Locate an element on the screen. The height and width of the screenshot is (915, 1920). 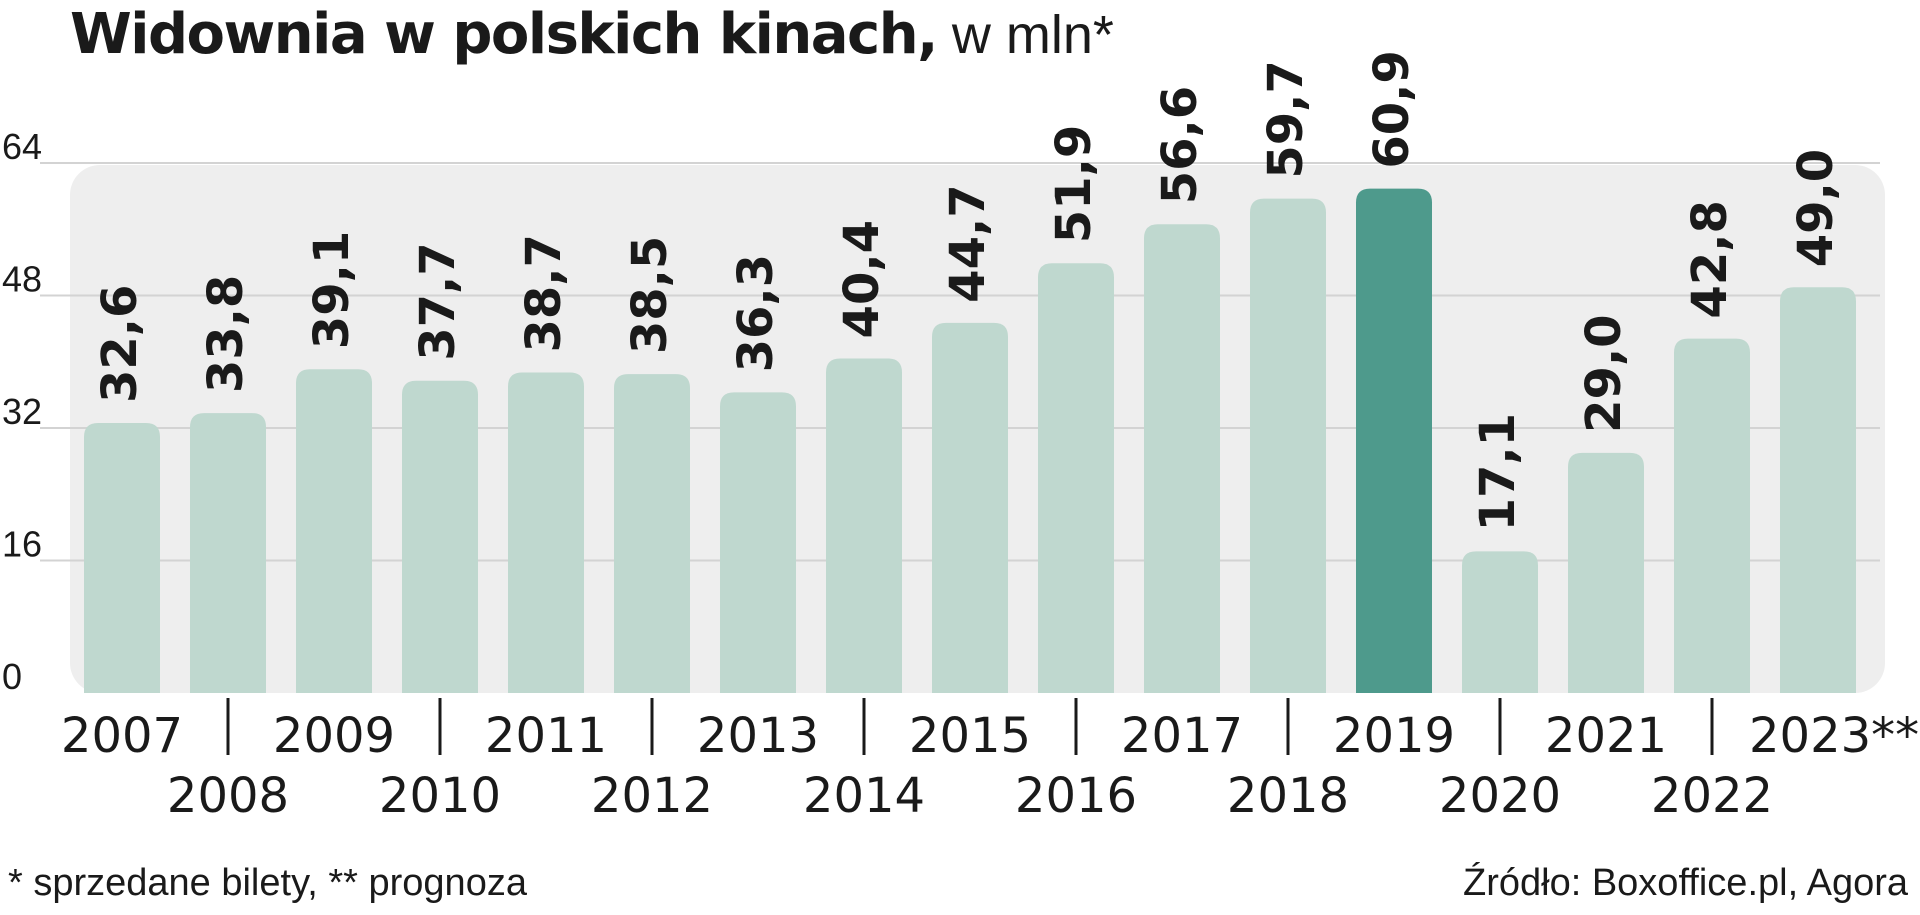
y-axis: 0 16 32 48 64 is located at coordinates (22, 411).